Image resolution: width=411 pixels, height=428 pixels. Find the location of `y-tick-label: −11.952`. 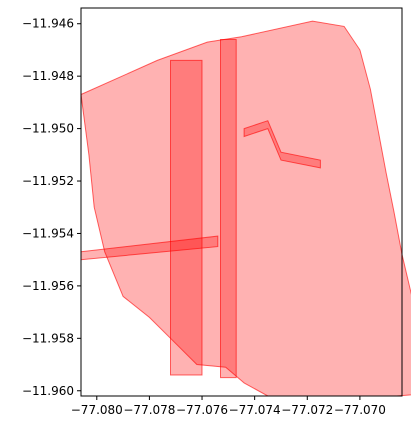

y-tick-label: −11.952 is located at coordinates (48, 181).